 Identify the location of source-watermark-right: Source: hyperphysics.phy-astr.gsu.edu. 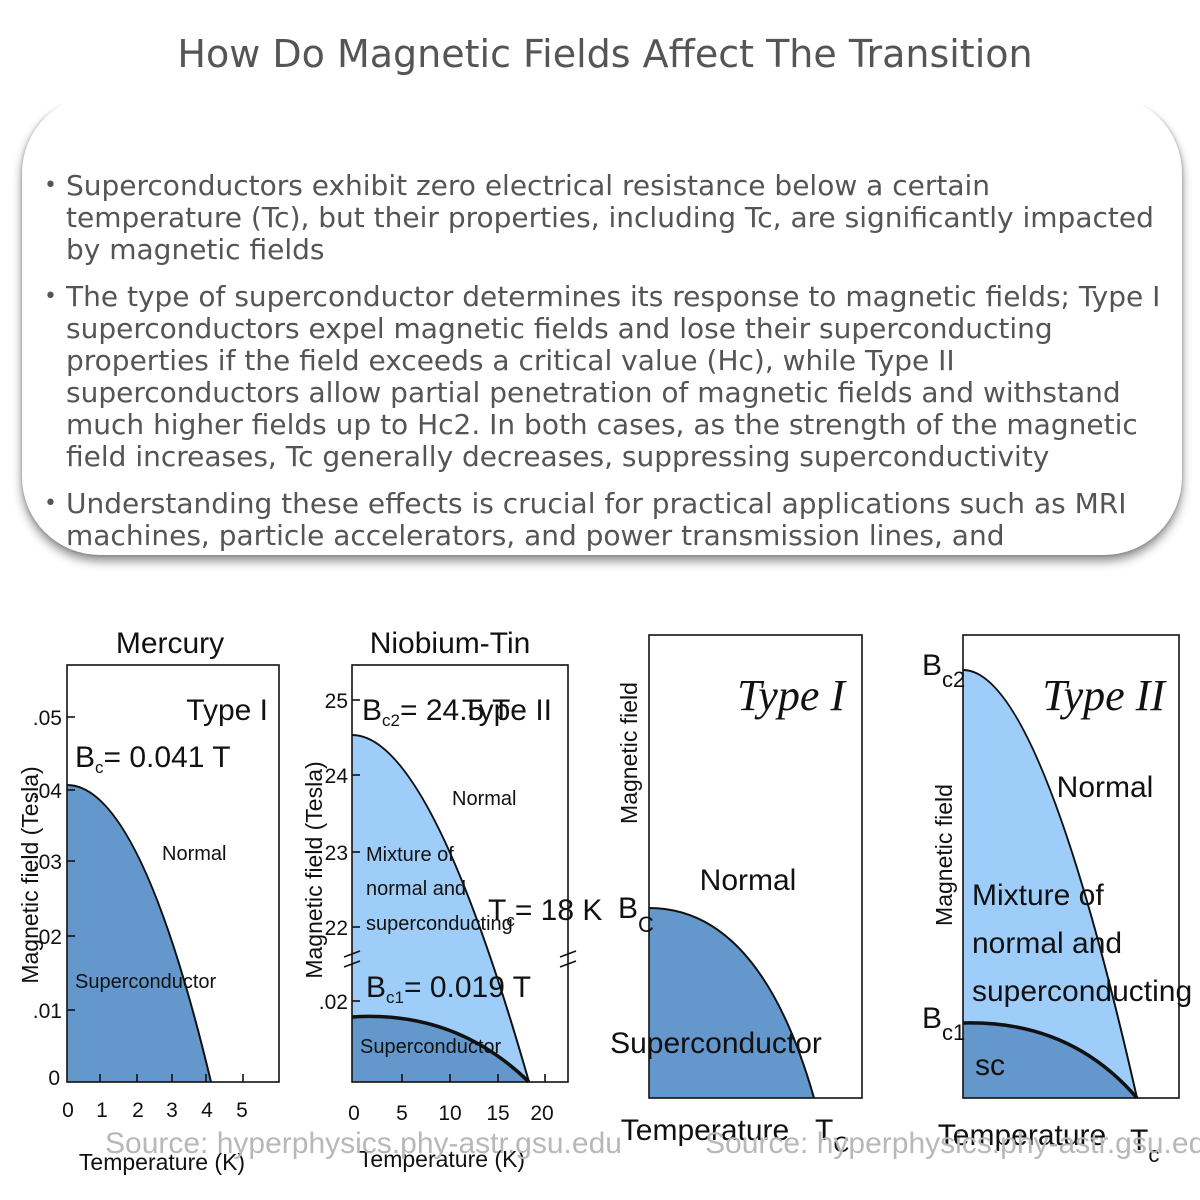
(952, 1143).